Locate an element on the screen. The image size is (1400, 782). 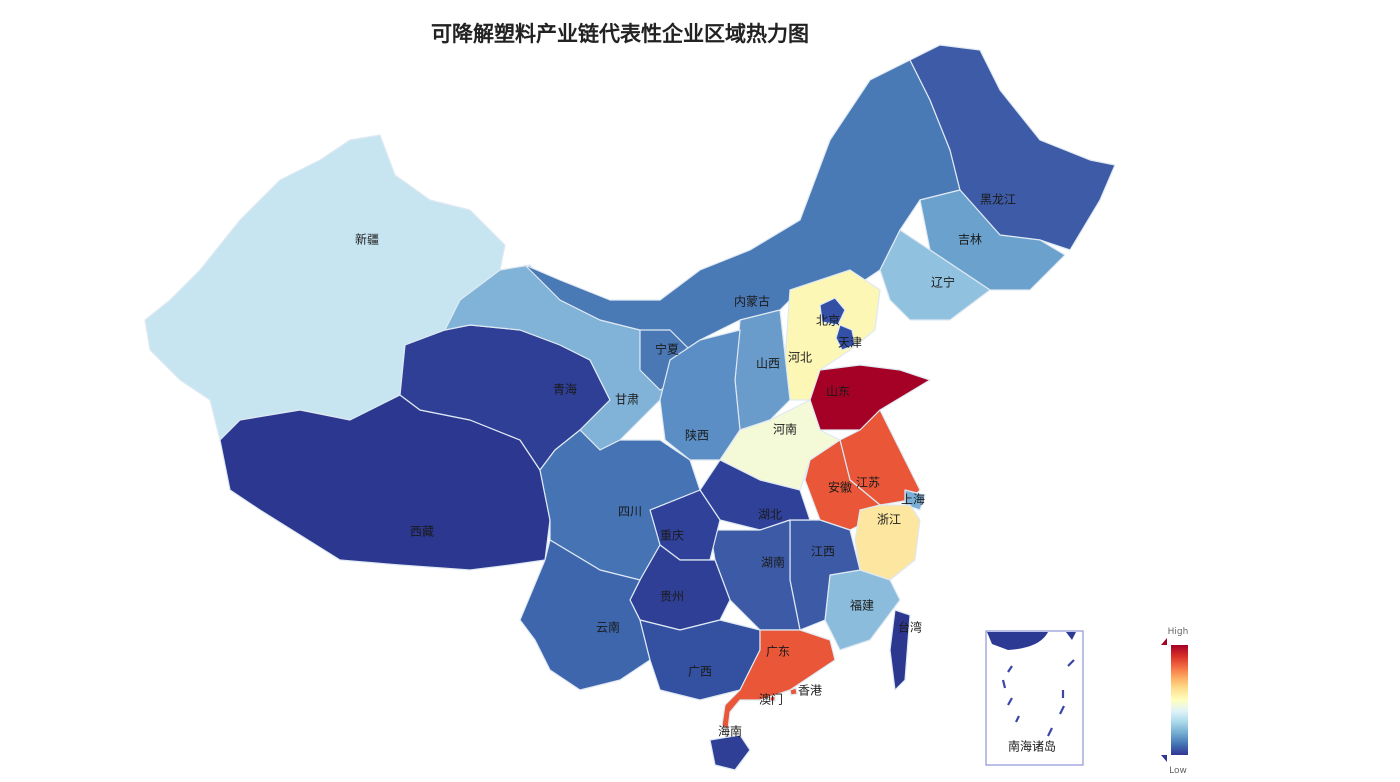
province-label: 云南 is located at coordinates (608, 627).